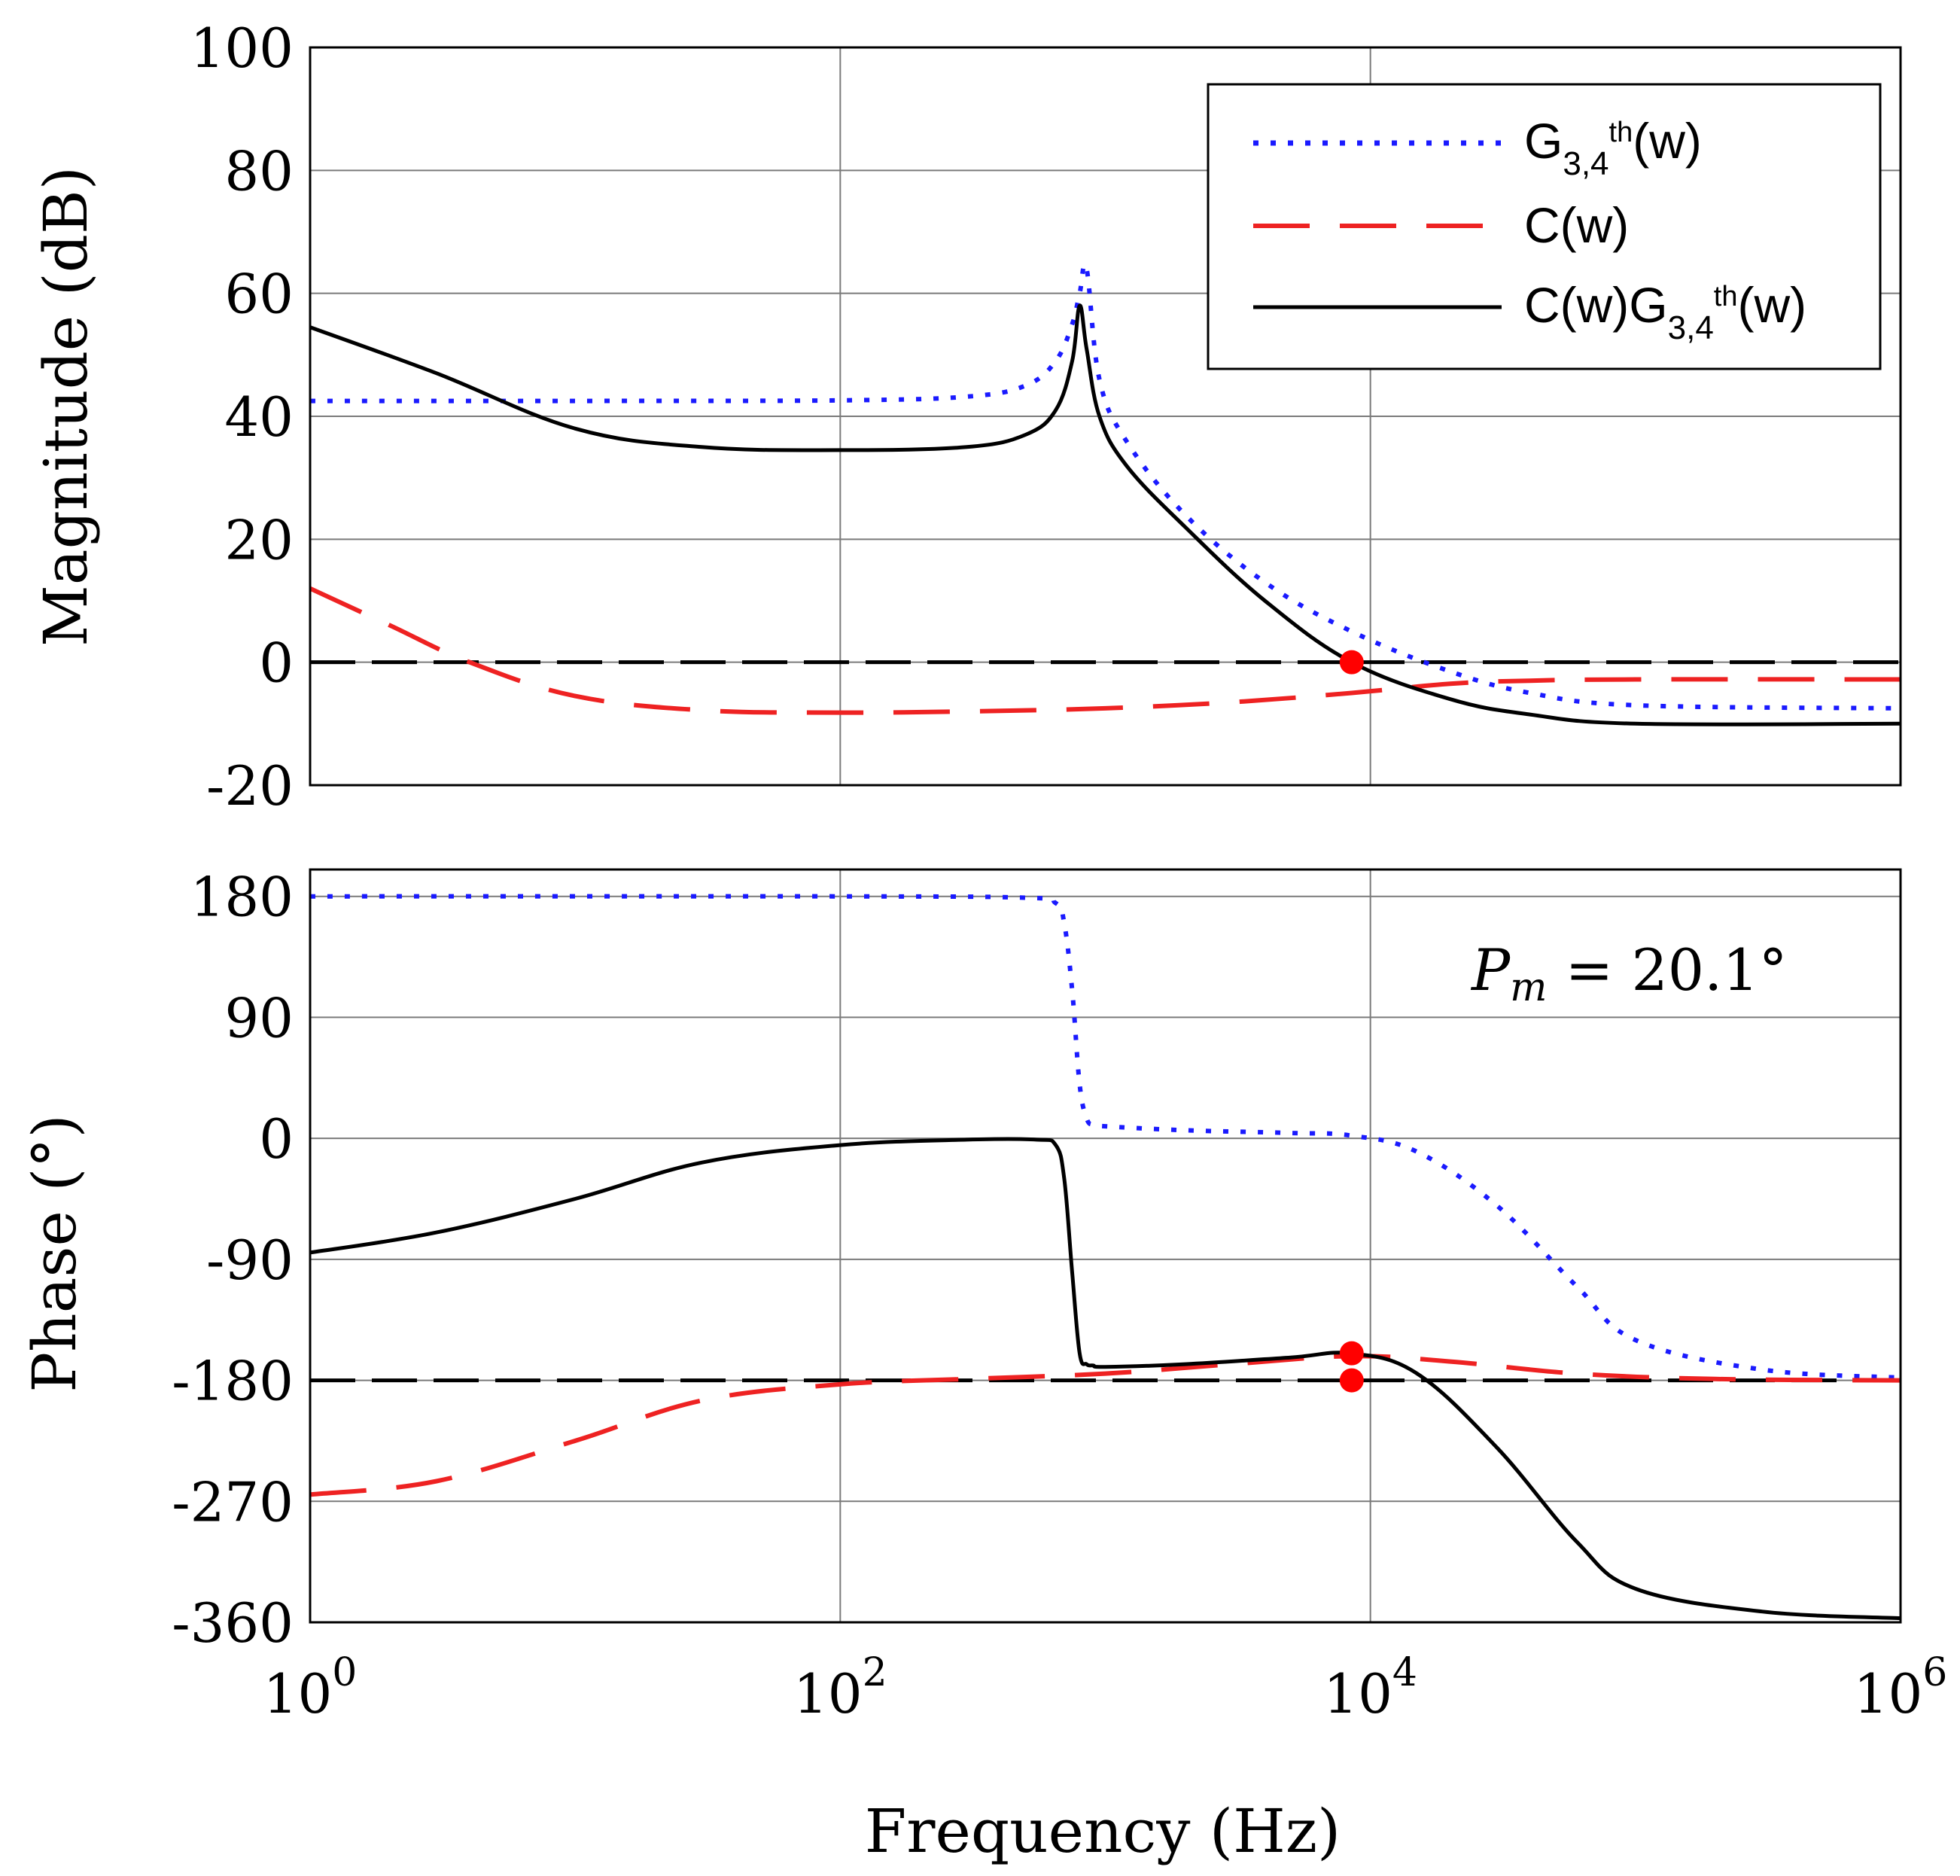  What do you see at coordinates (1772, 305) in the screenshot?
I see `legend-label-cg-suffix: (w)` at bounding box center [1772, 305].